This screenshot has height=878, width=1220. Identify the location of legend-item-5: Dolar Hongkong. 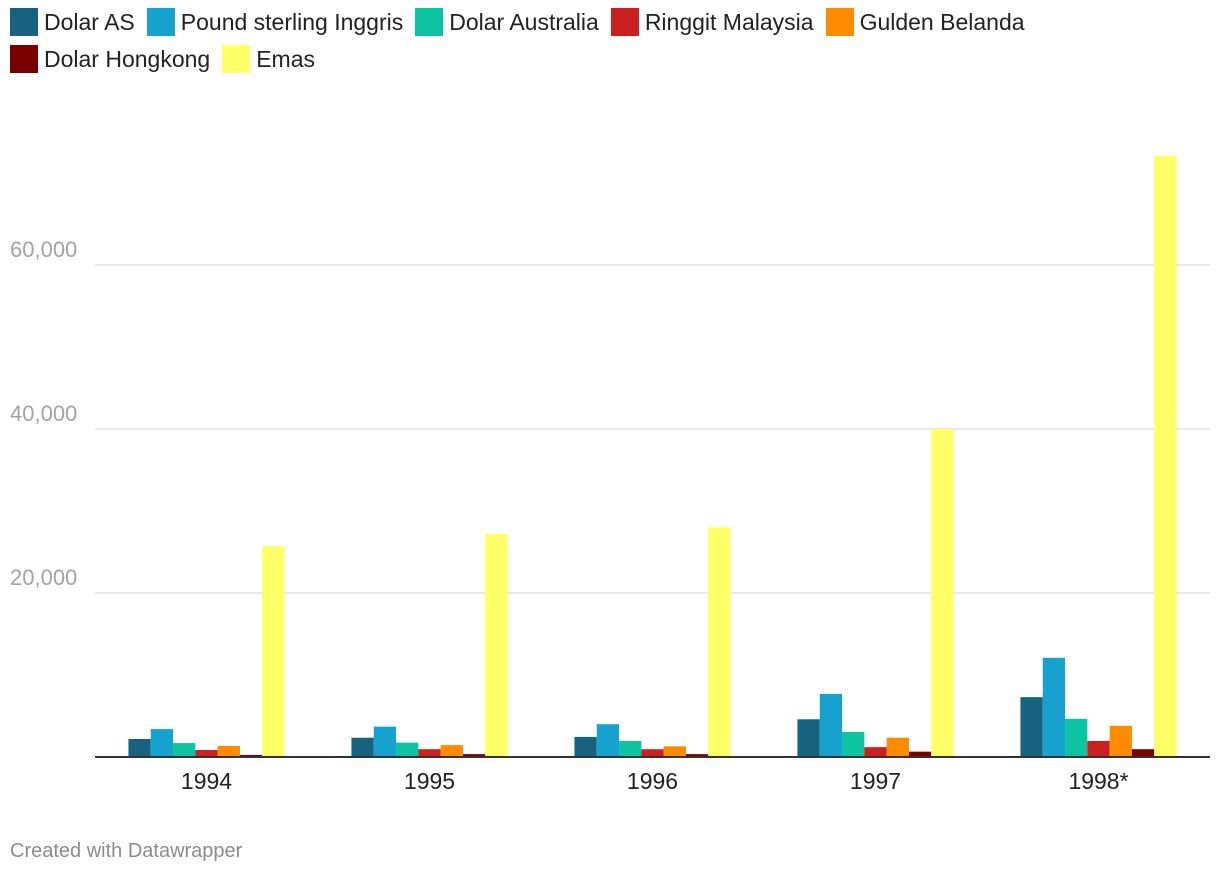
(110, 59).